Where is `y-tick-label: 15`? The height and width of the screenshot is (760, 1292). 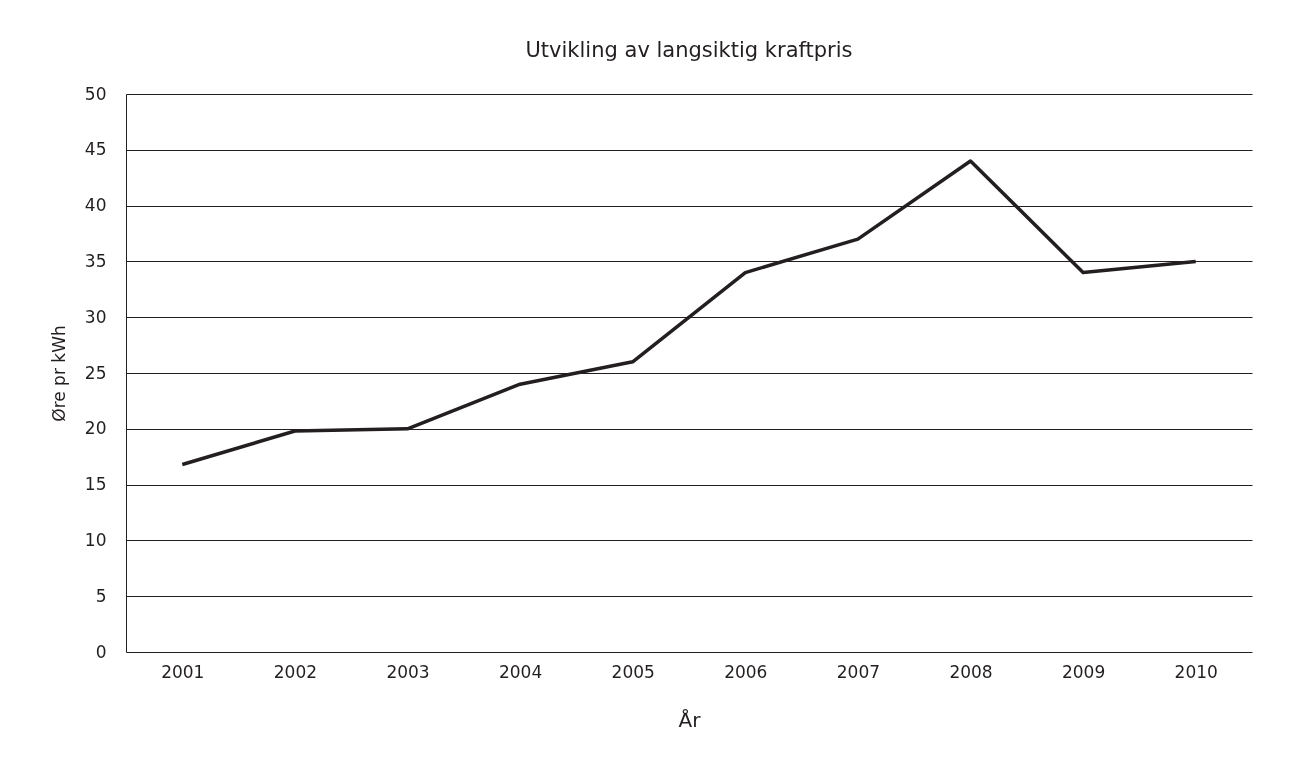
y-tick-label: 15 is located at coordinates (95, 484).